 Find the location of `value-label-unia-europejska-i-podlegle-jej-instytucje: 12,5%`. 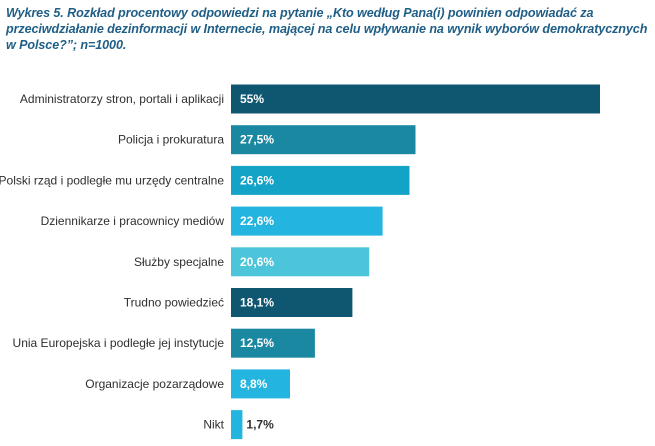

value-label-unia-europejska-i-podlegle-jej-instytucje: 12,5% is located at coordinates (257, 343).